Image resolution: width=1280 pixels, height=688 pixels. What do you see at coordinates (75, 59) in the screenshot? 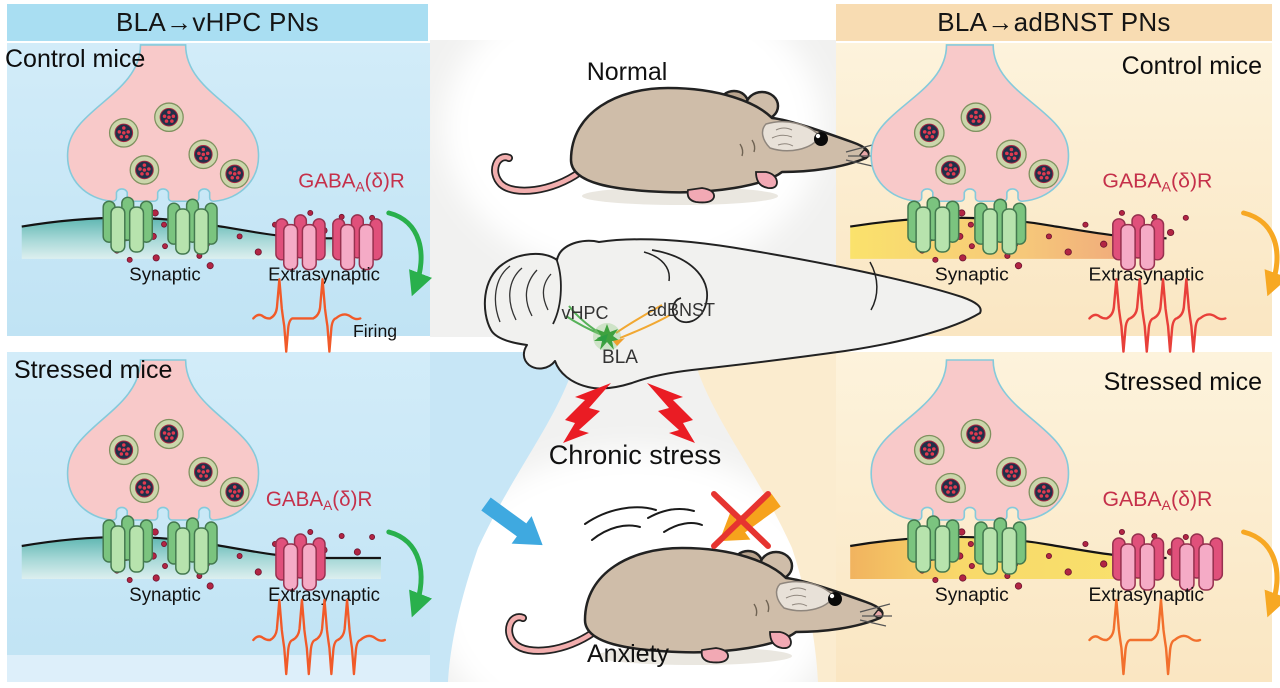
I see `panel-title-left-control: Control mice` at bounding box center [75, 59].